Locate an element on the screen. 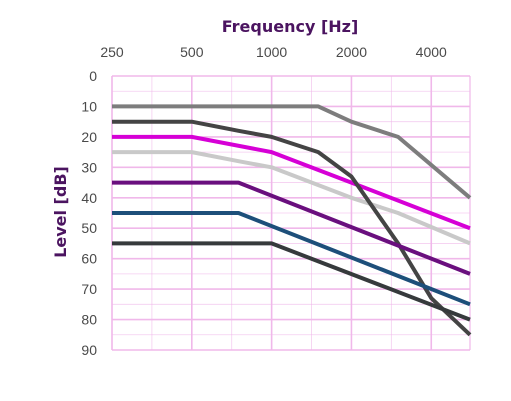  x-tick-label: 2000 is located at coordinates (351, 52).